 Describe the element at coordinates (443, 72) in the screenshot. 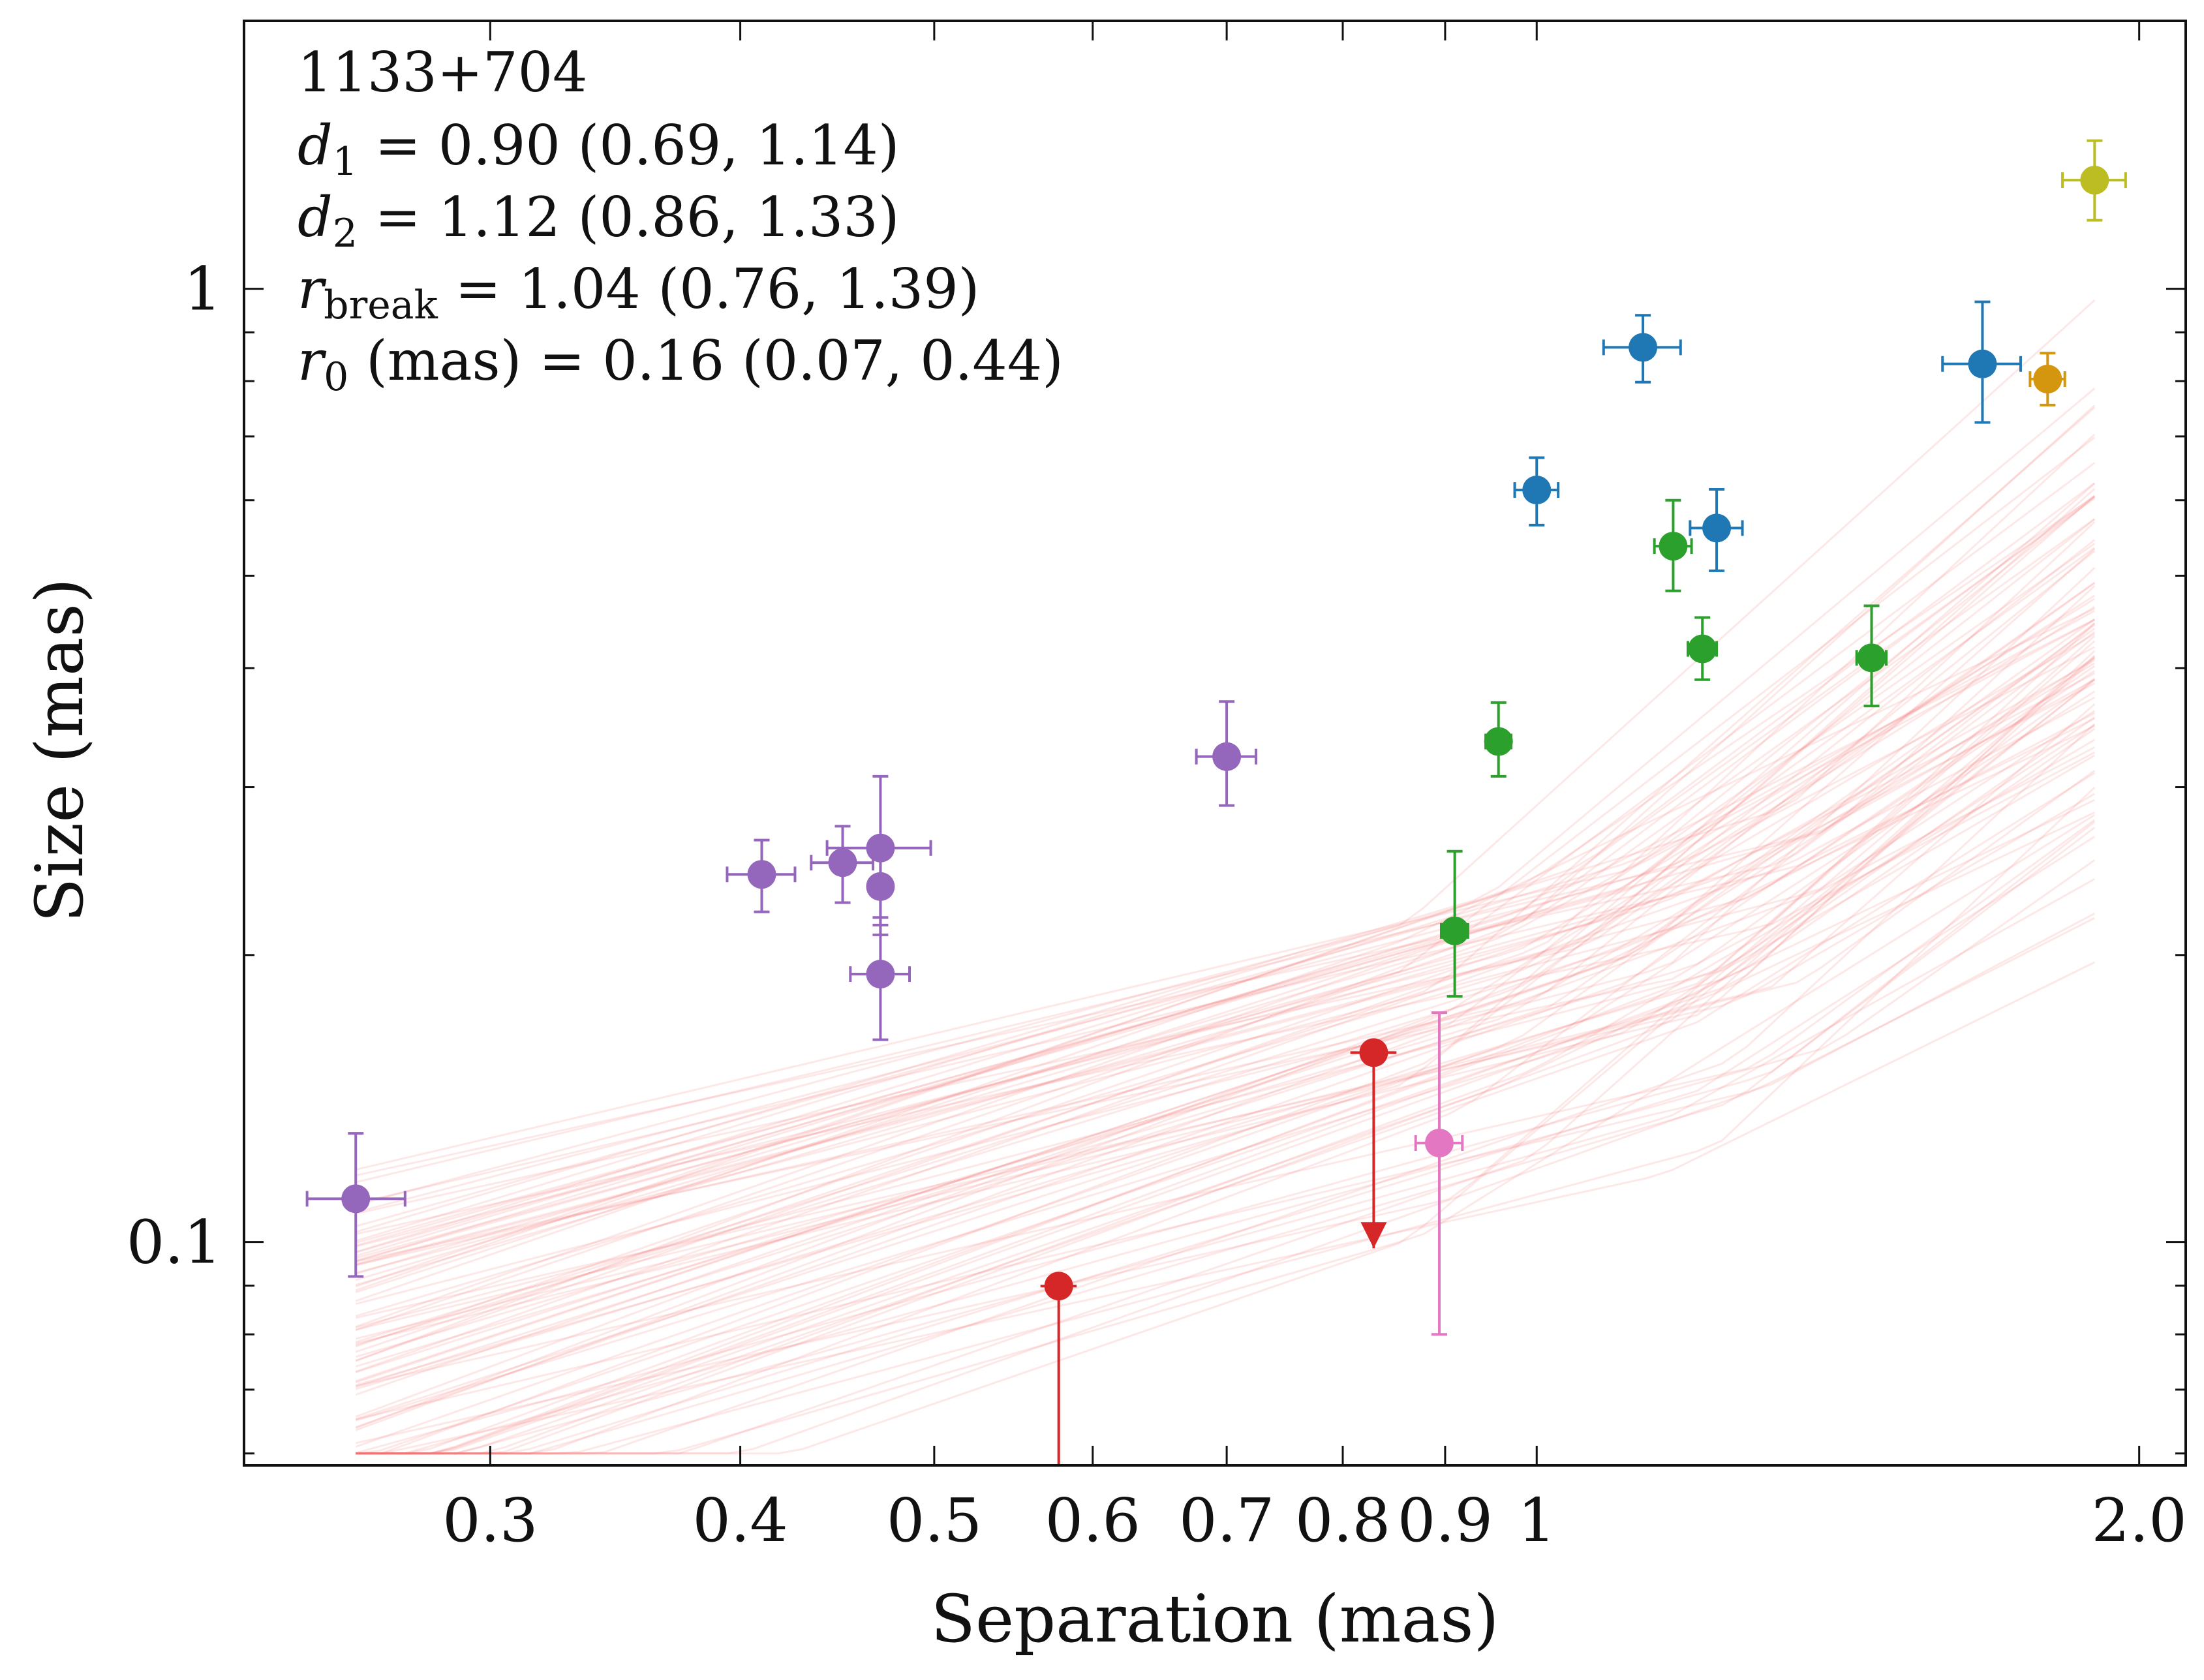

I see `annotation-source: 1133+704` at that location.